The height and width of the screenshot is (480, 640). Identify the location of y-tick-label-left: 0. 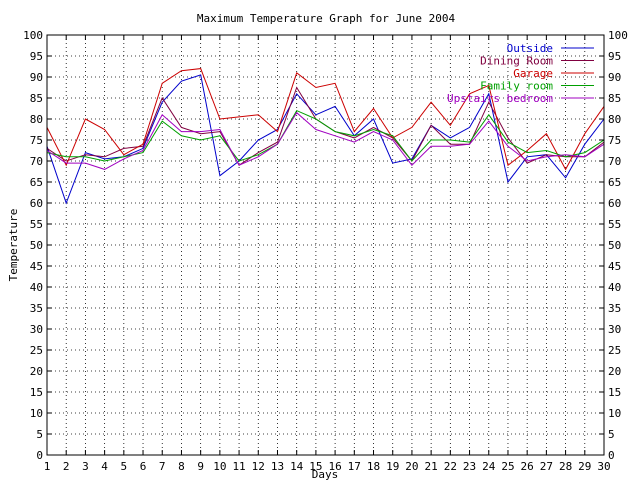
(39, 455).